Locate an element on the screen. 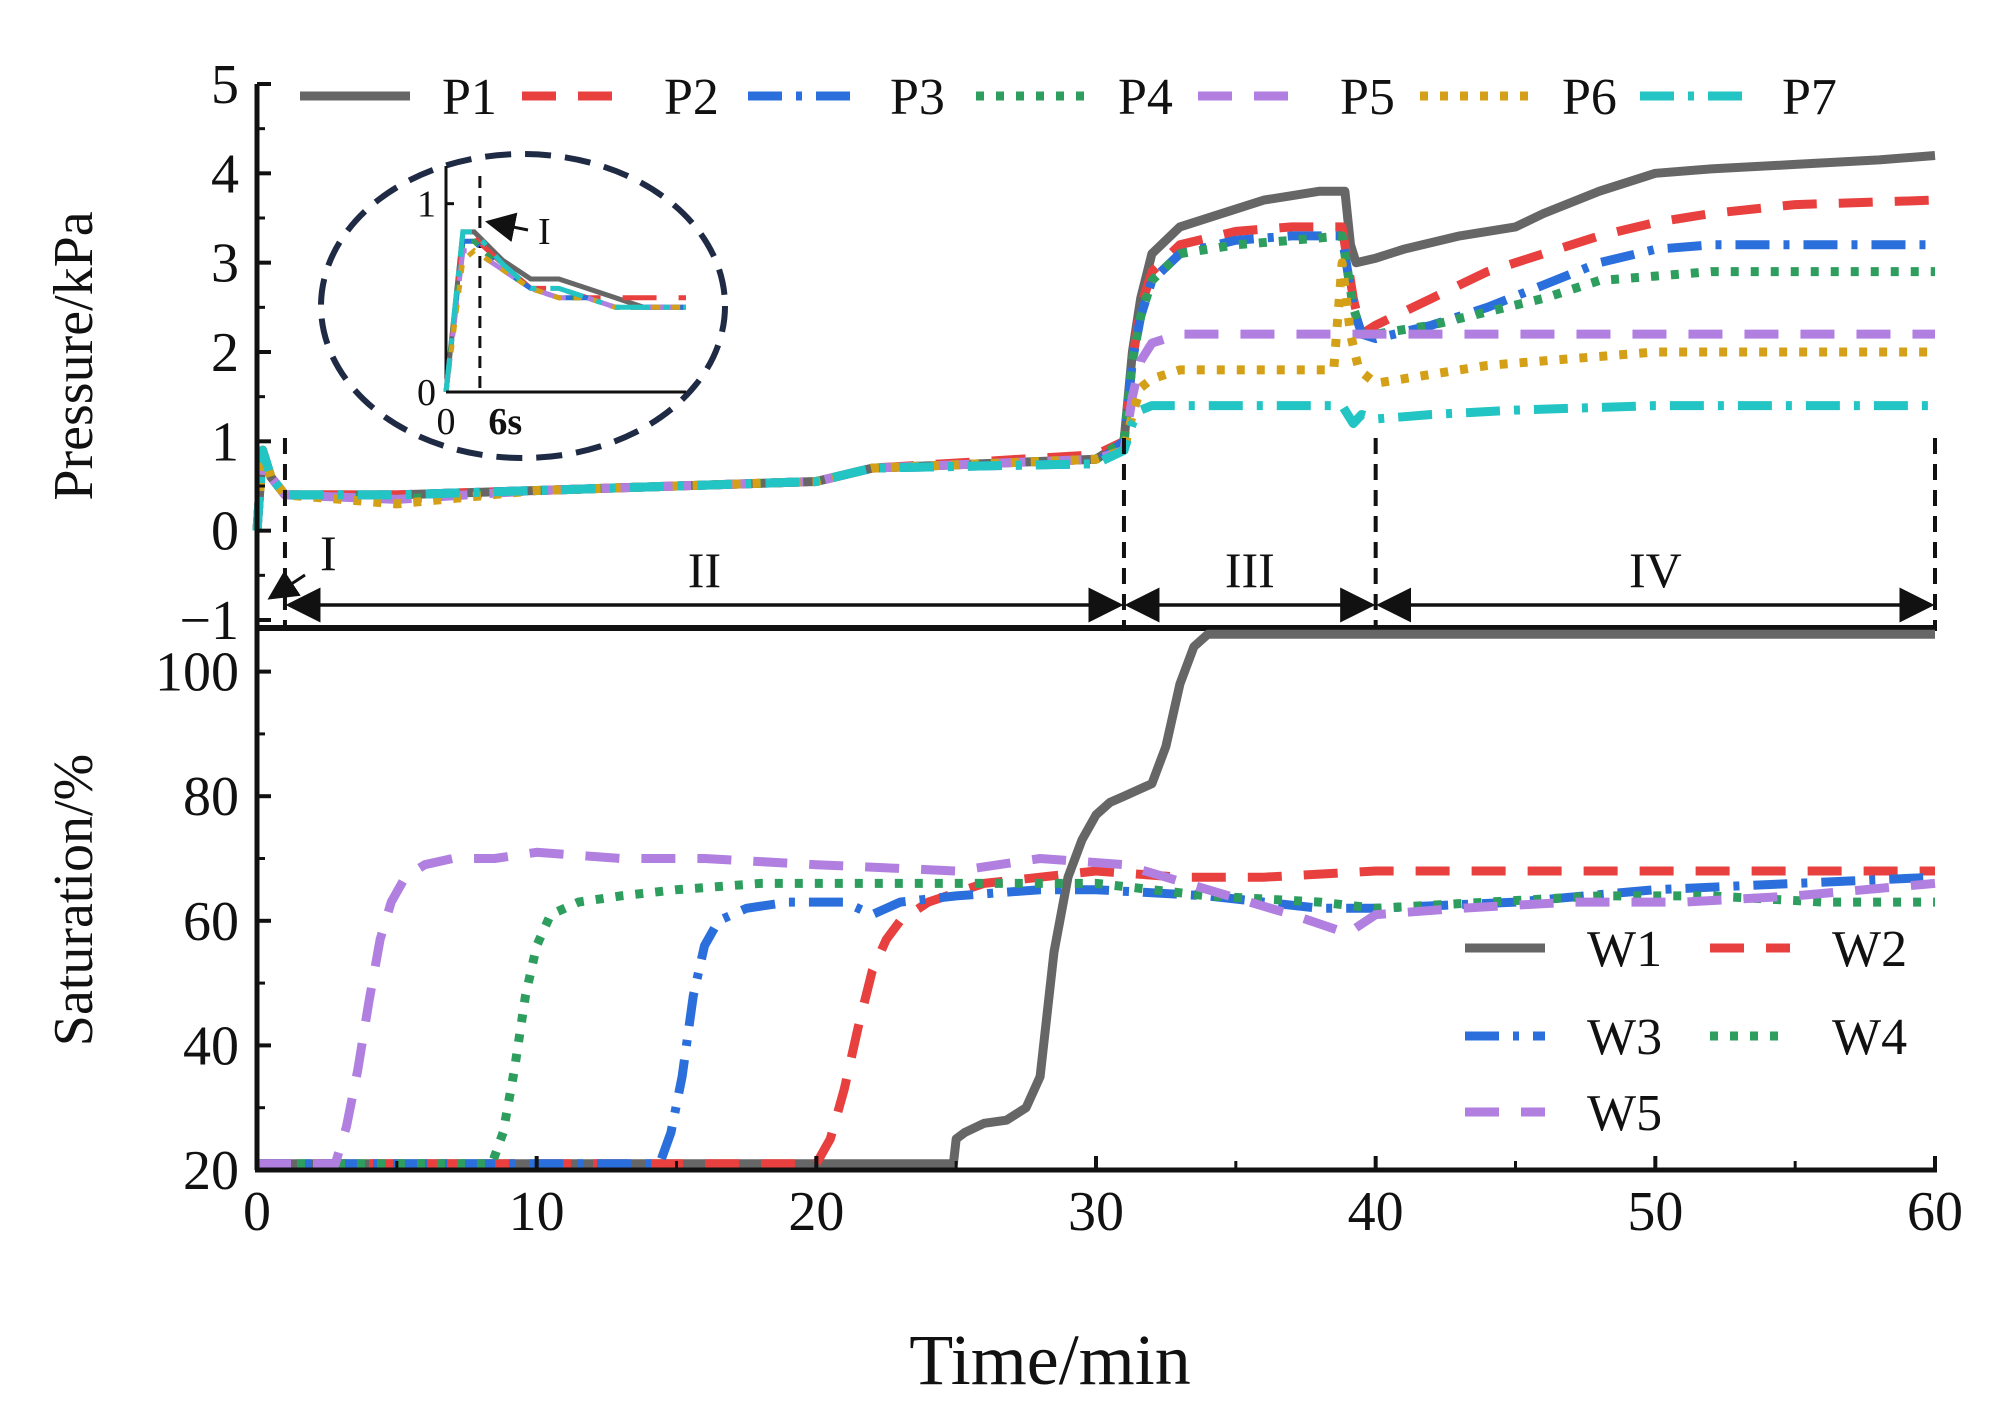 The width and height of the screenshot is (2007, 1412). legend-label-w3: W3 is located at coordinates (1624, 1037).